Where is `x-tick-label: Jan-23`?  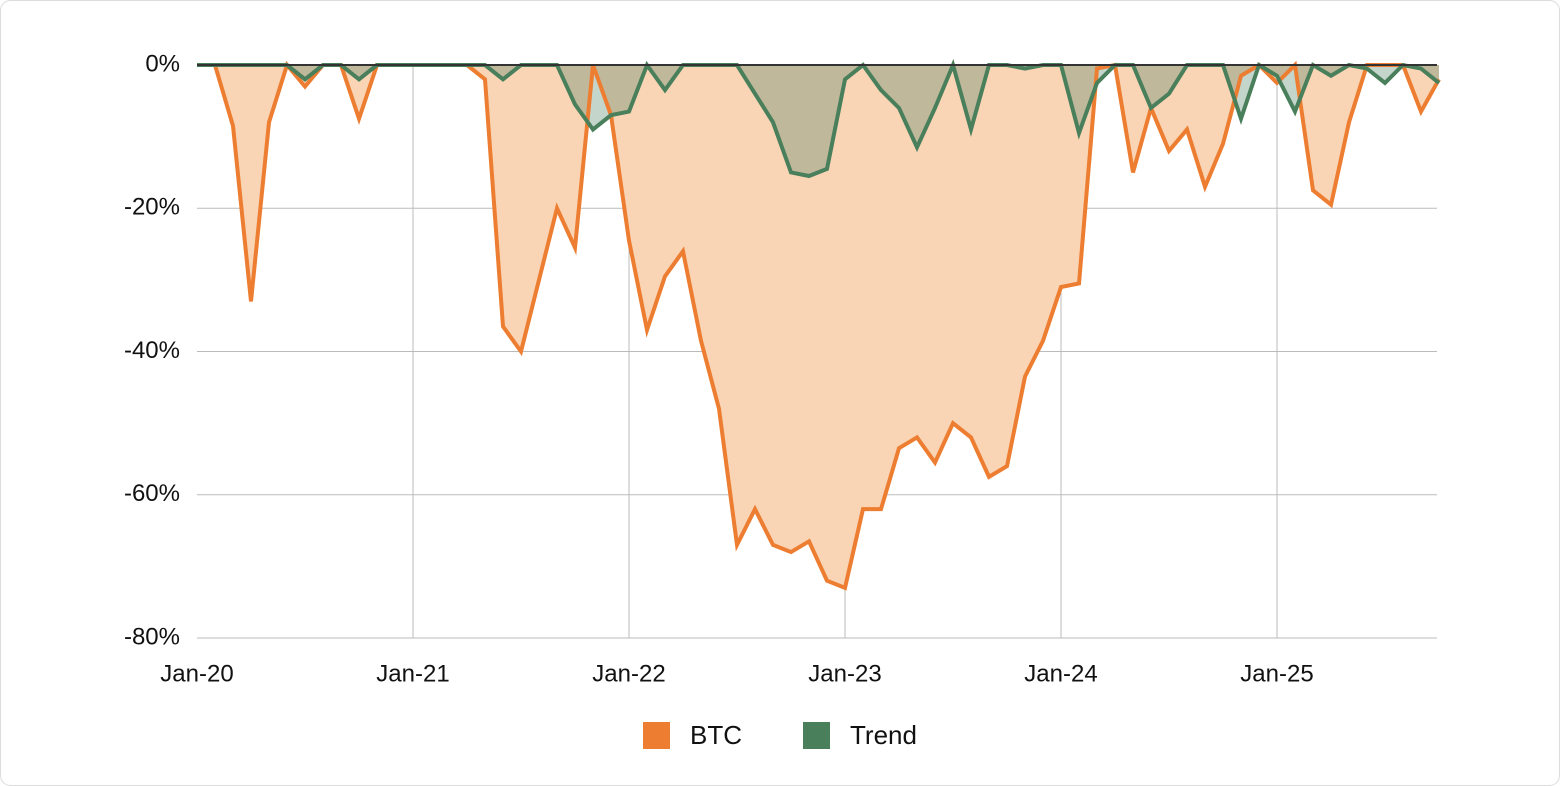
x-tick-label: Jan-23 is located at coordinates (844, 673).